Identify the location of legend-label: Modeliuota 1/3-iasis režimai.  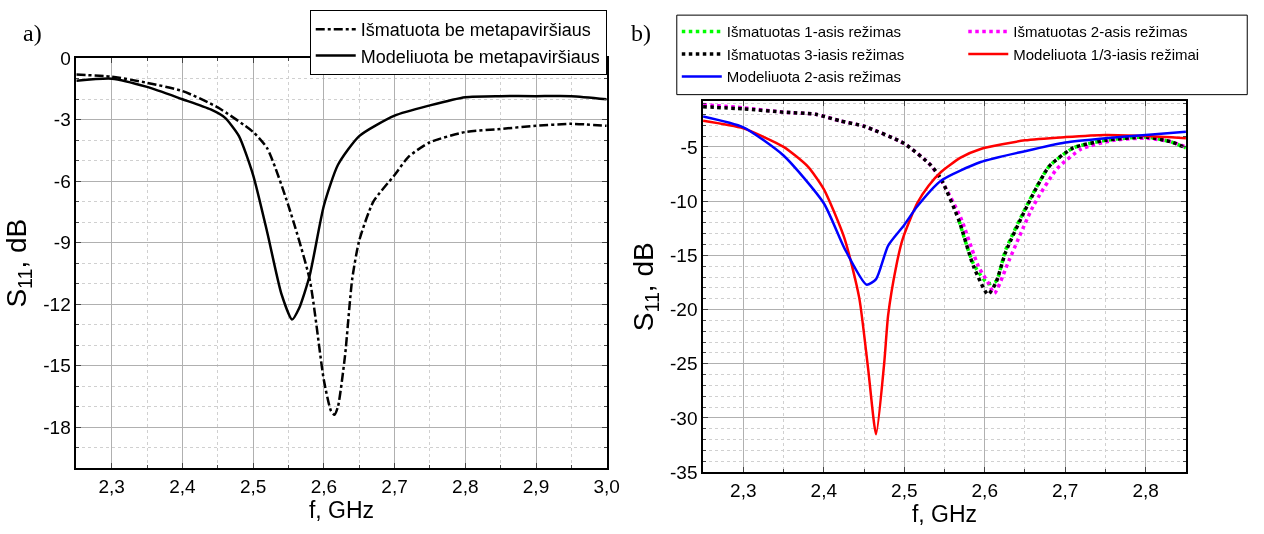
(1106, 54).